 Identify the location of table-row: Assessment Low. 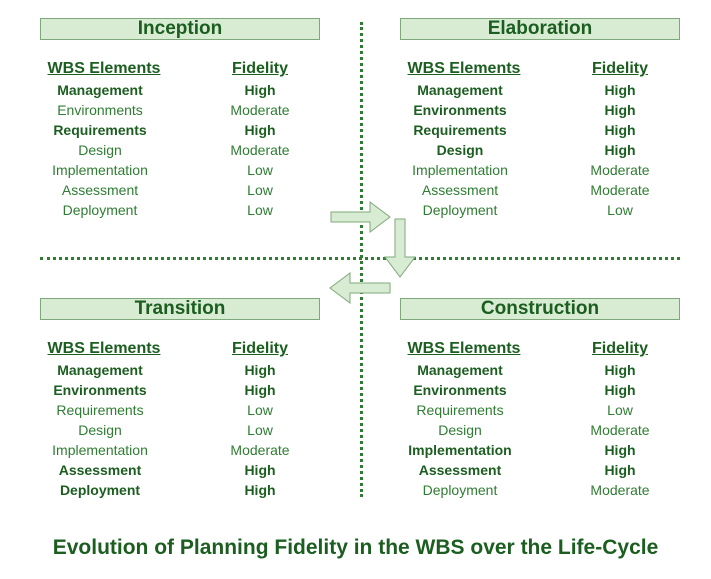
(180, 190).